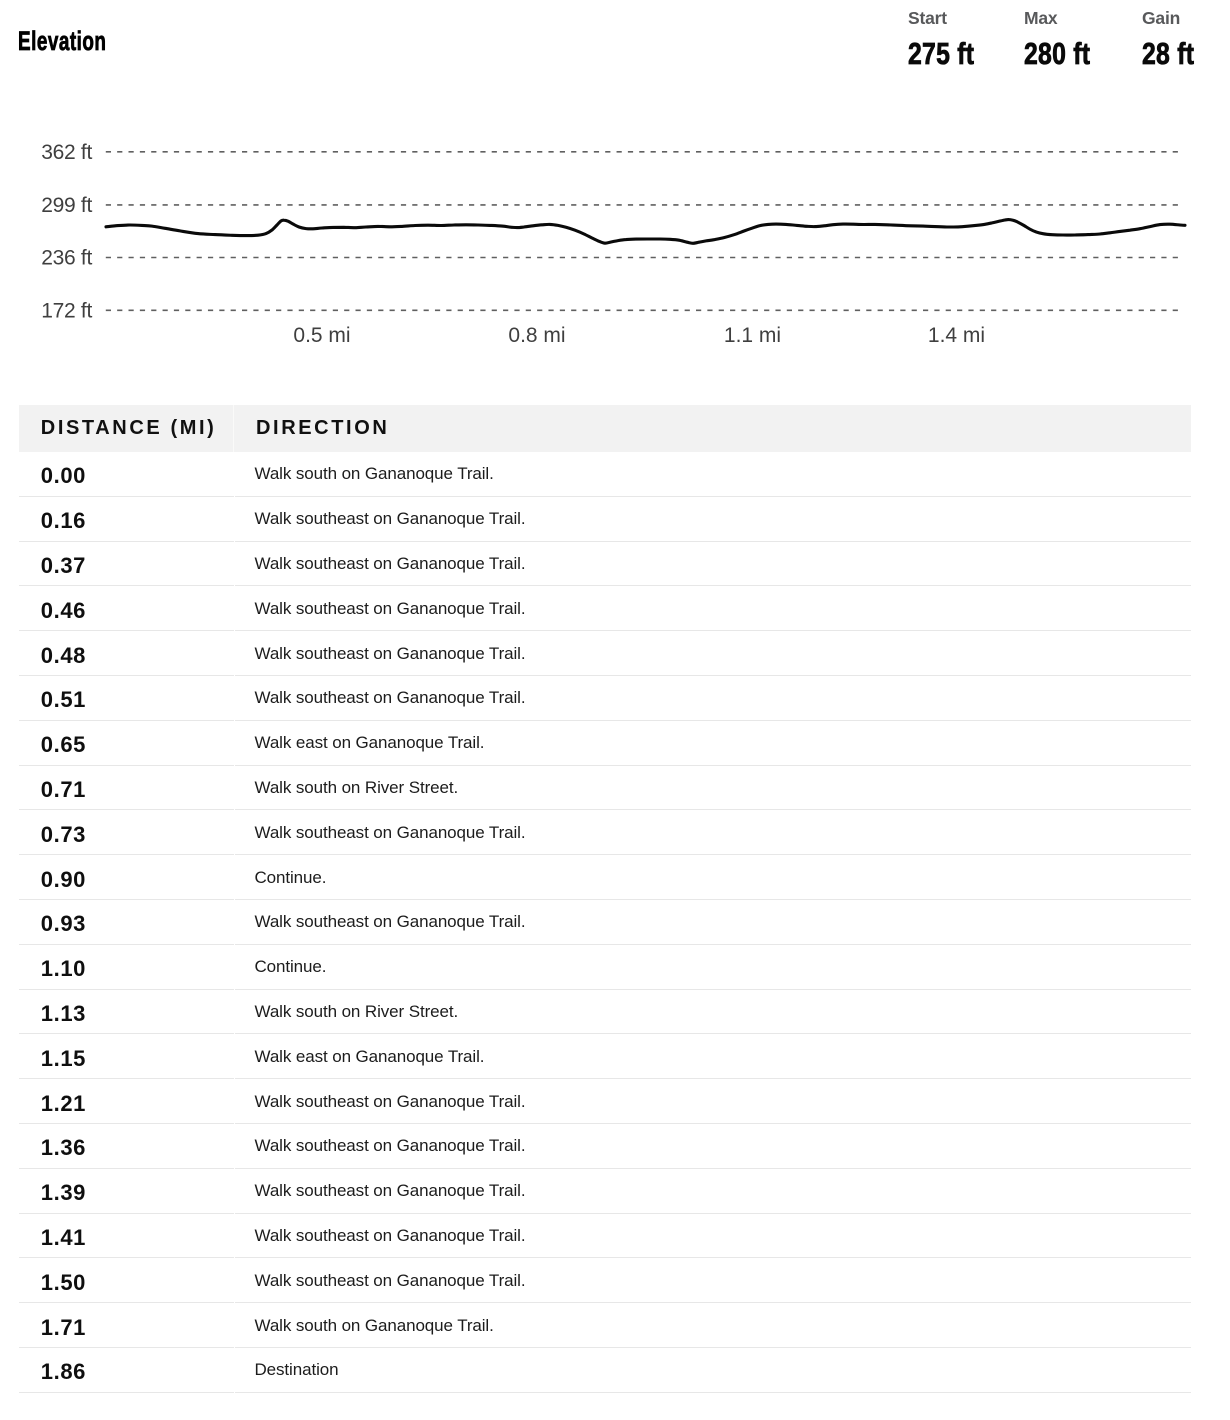 This screenshot has height=1420, width=1230. I want to click on svg-text: 1.4 mi, so click(956, 335).